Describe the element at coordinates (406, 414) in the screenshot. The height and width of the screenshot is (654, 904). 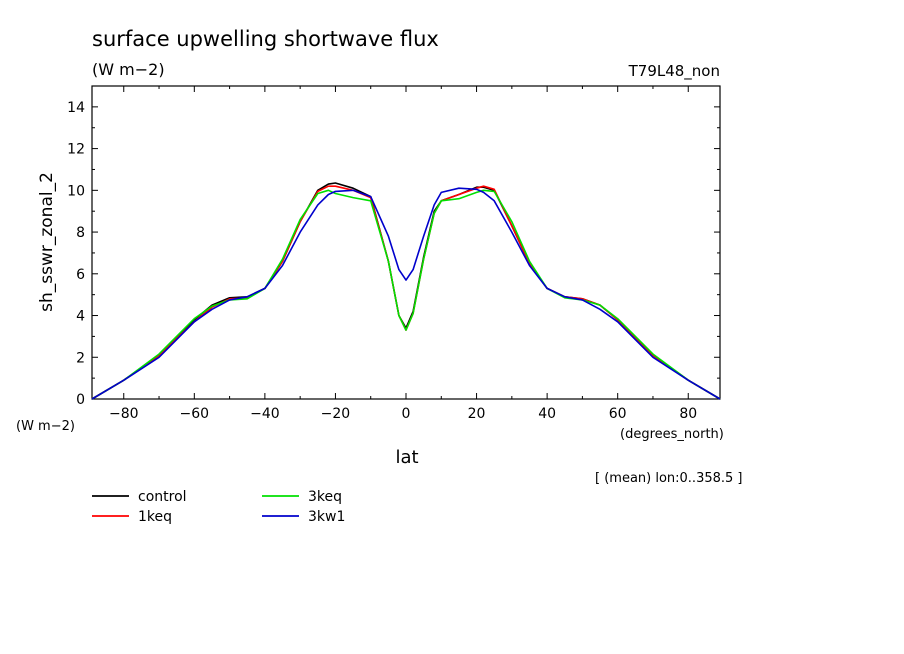
I see `x-tick-label: 0` at that location.